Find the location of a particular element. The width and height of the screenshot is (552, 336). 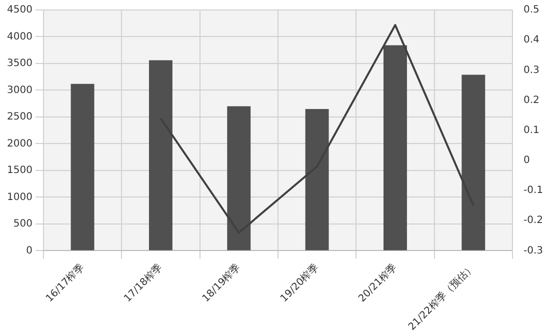

y2-tick-label: 0.3 is located at coordinates (531, 70).